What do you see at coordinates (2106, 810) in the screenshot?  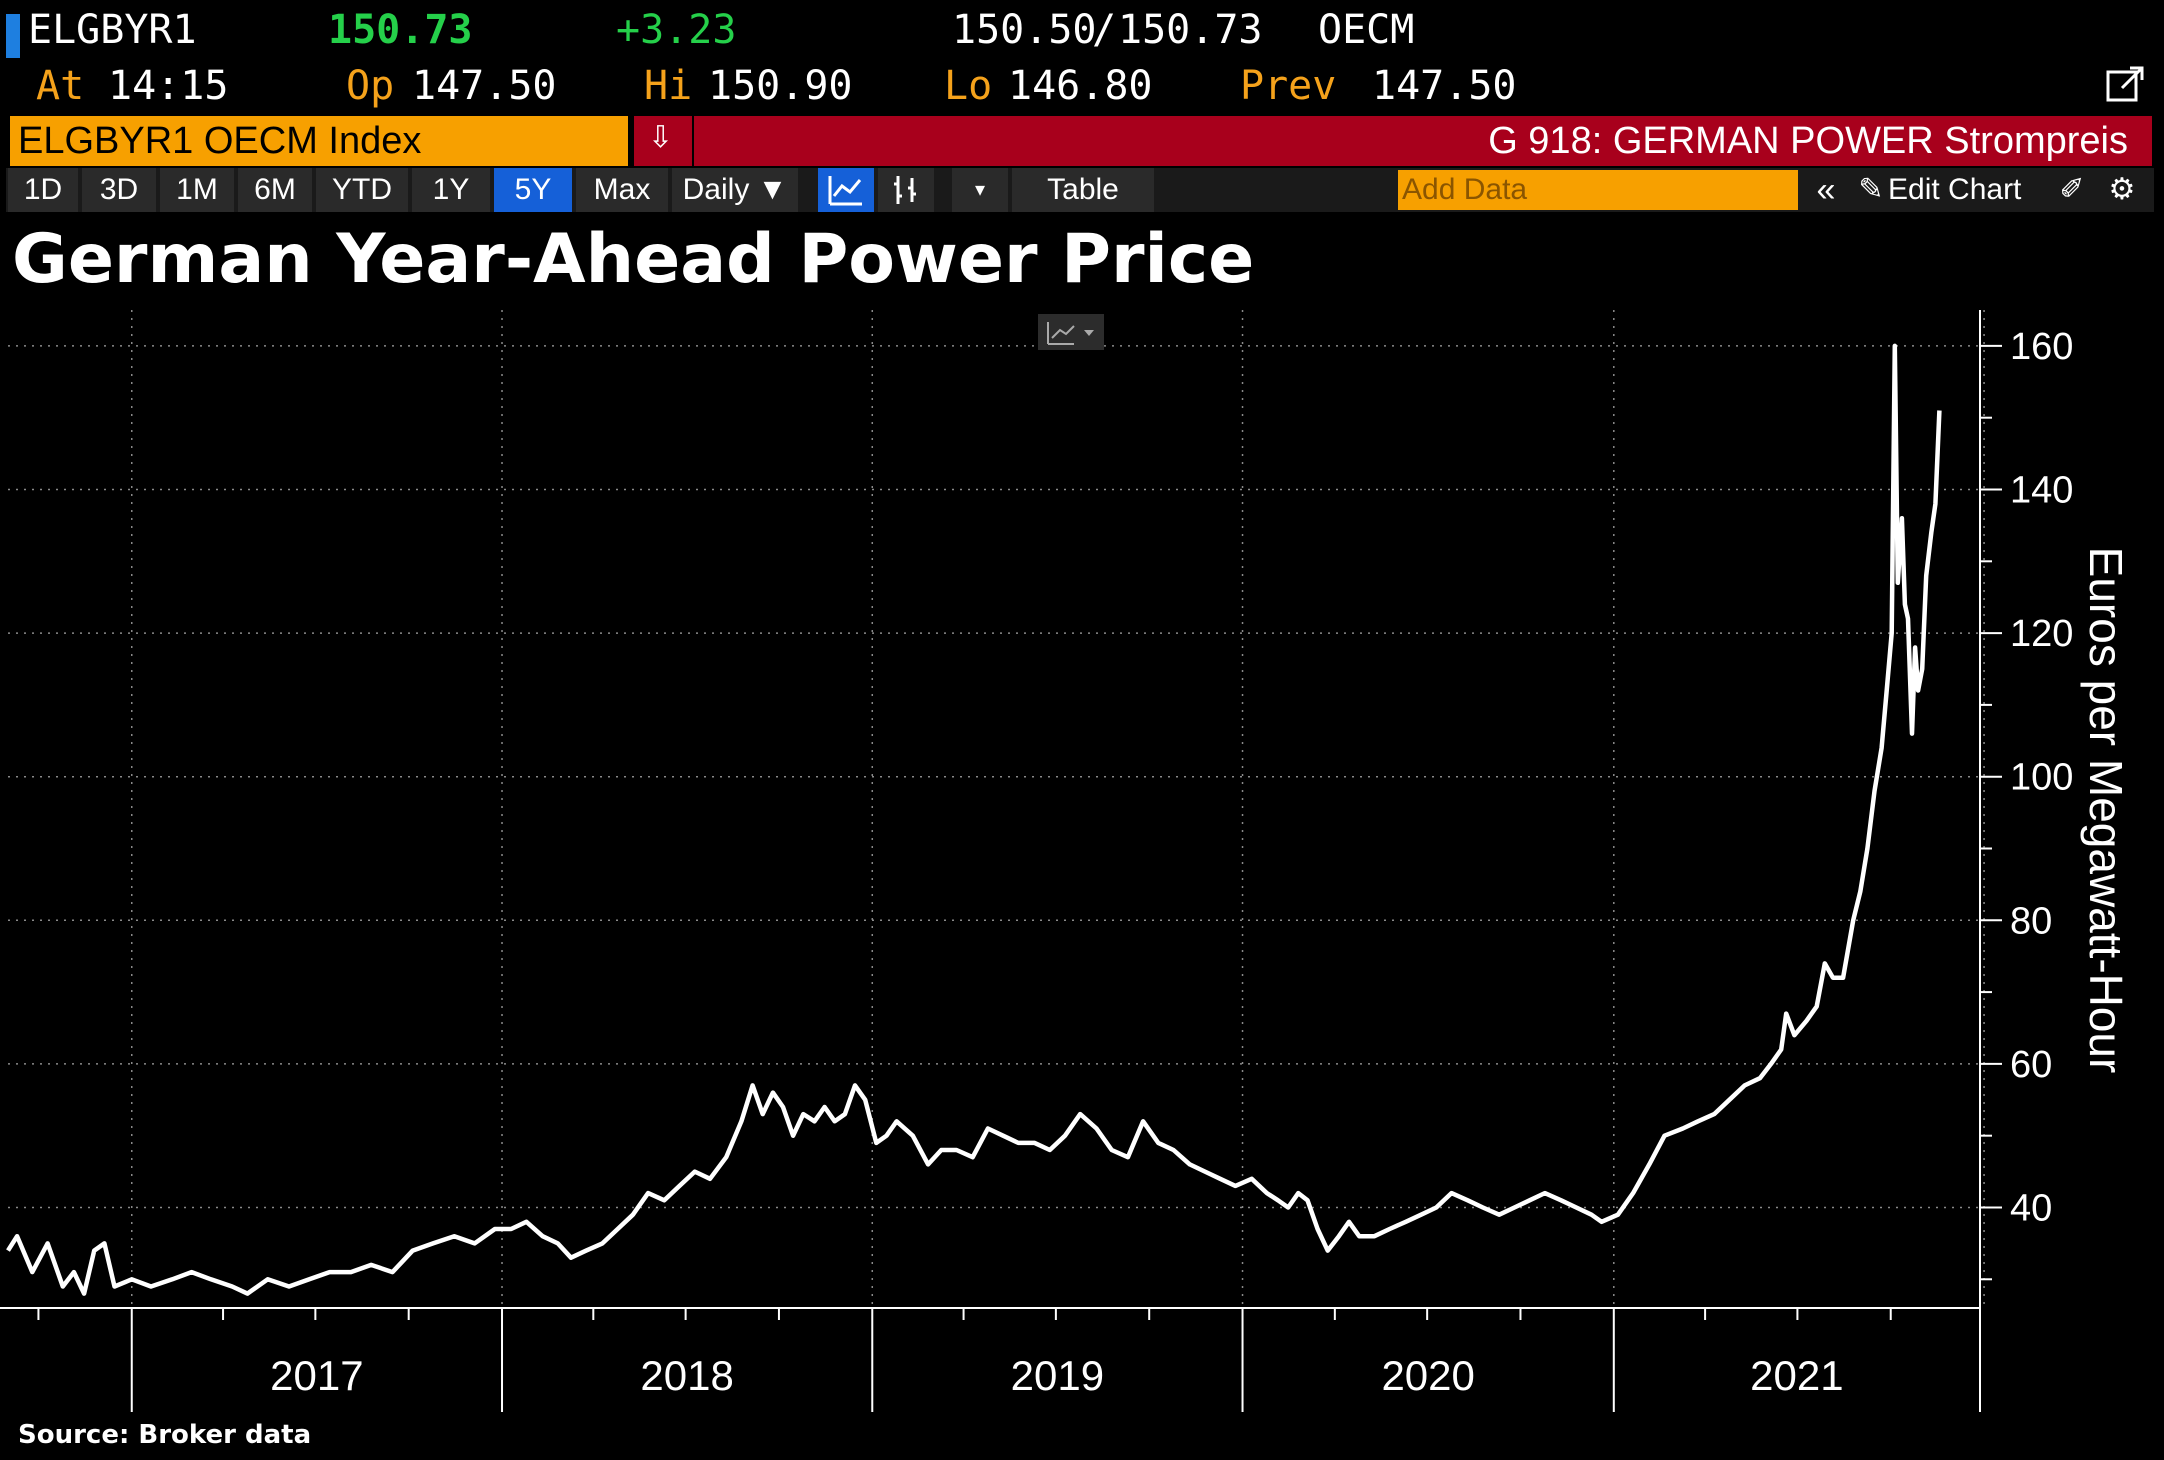 I see `y-axis-label: Euros per Megawatt-Hour` at bounding box center [2106, 810].